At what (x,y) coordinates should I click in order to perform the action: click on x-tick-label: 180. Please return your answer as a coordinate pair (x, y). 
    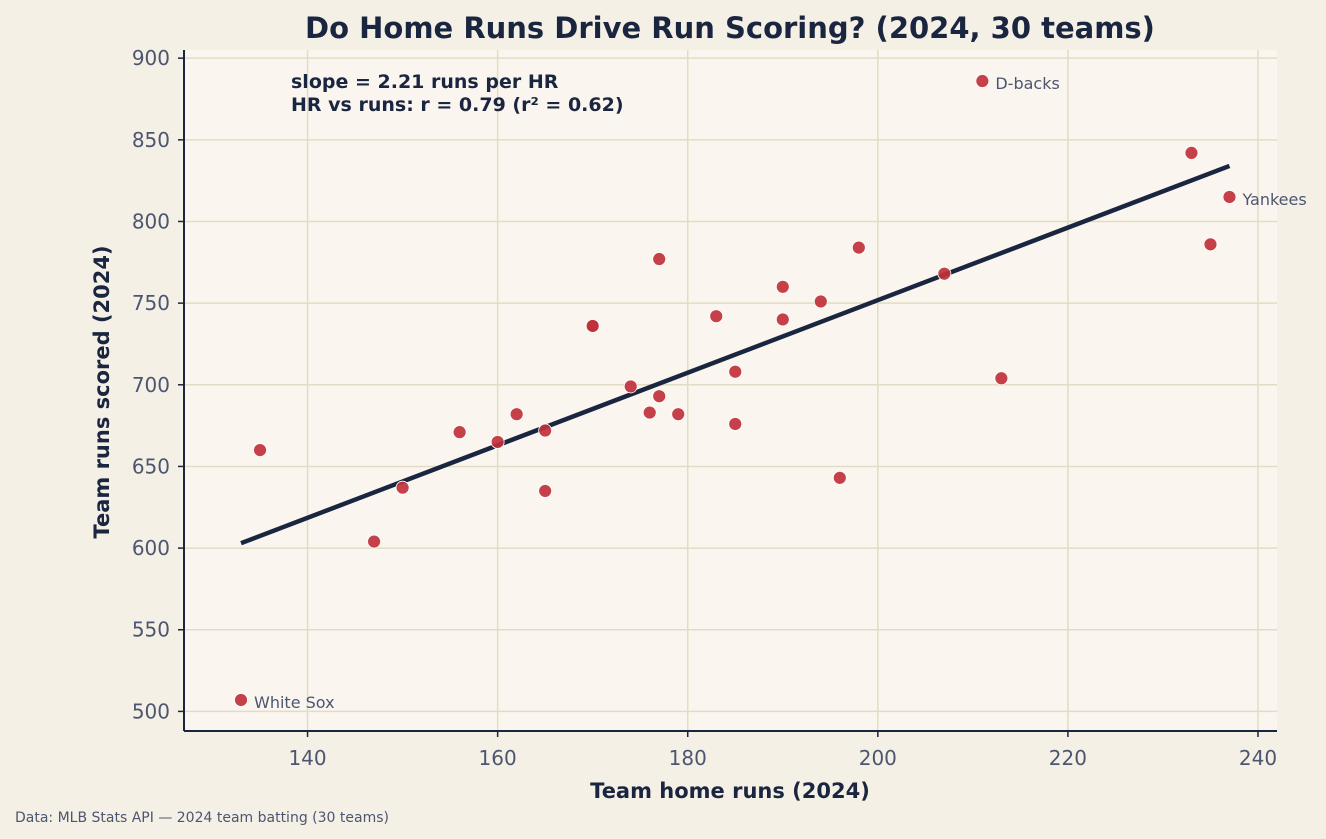
    Looking at the image, I should click on (688, 758).